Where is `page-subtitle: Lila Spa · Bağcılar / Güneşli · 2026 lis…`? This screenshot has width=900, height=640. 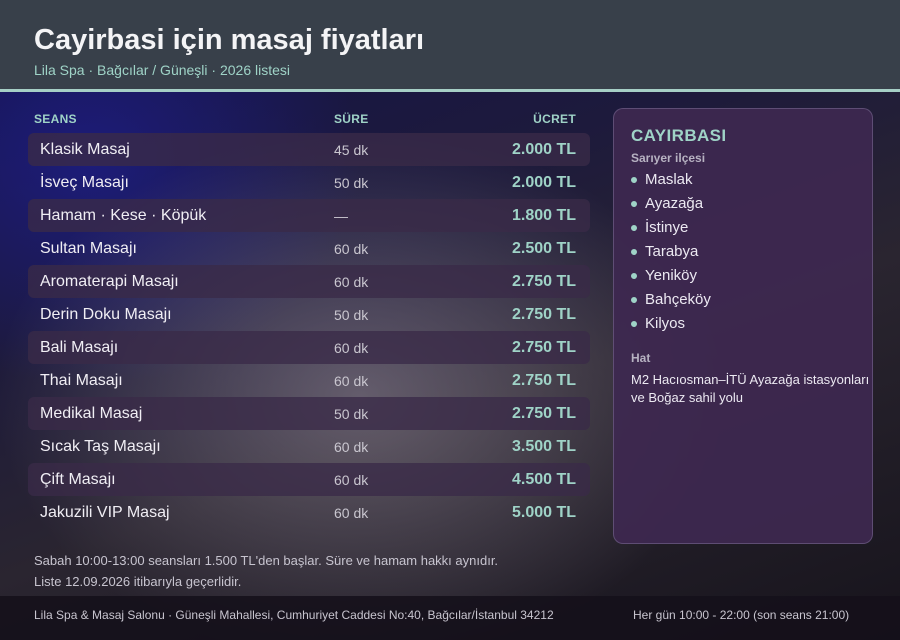 page-subtitle: Lila Spa · Bağcılar / Güneşli · 2026 lis… is located at coordinates (162, 70).